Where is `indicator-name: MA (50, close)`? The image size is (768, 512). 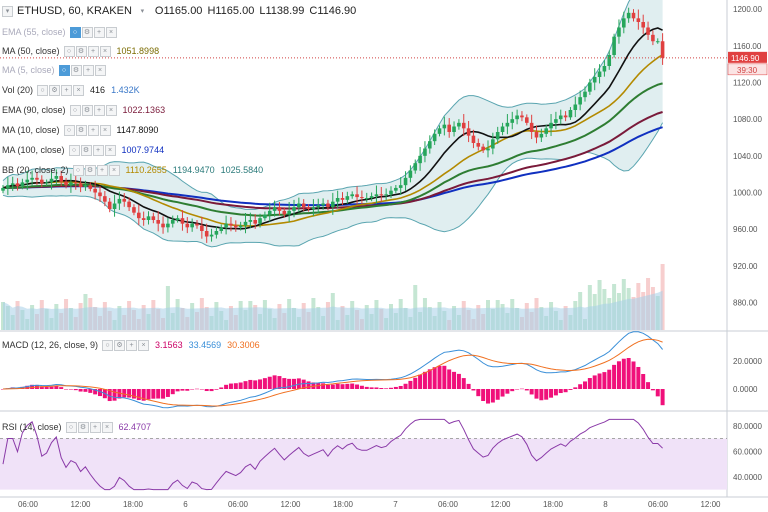 indicator-name: MA (50, close) is located at coordinates (31, 51).